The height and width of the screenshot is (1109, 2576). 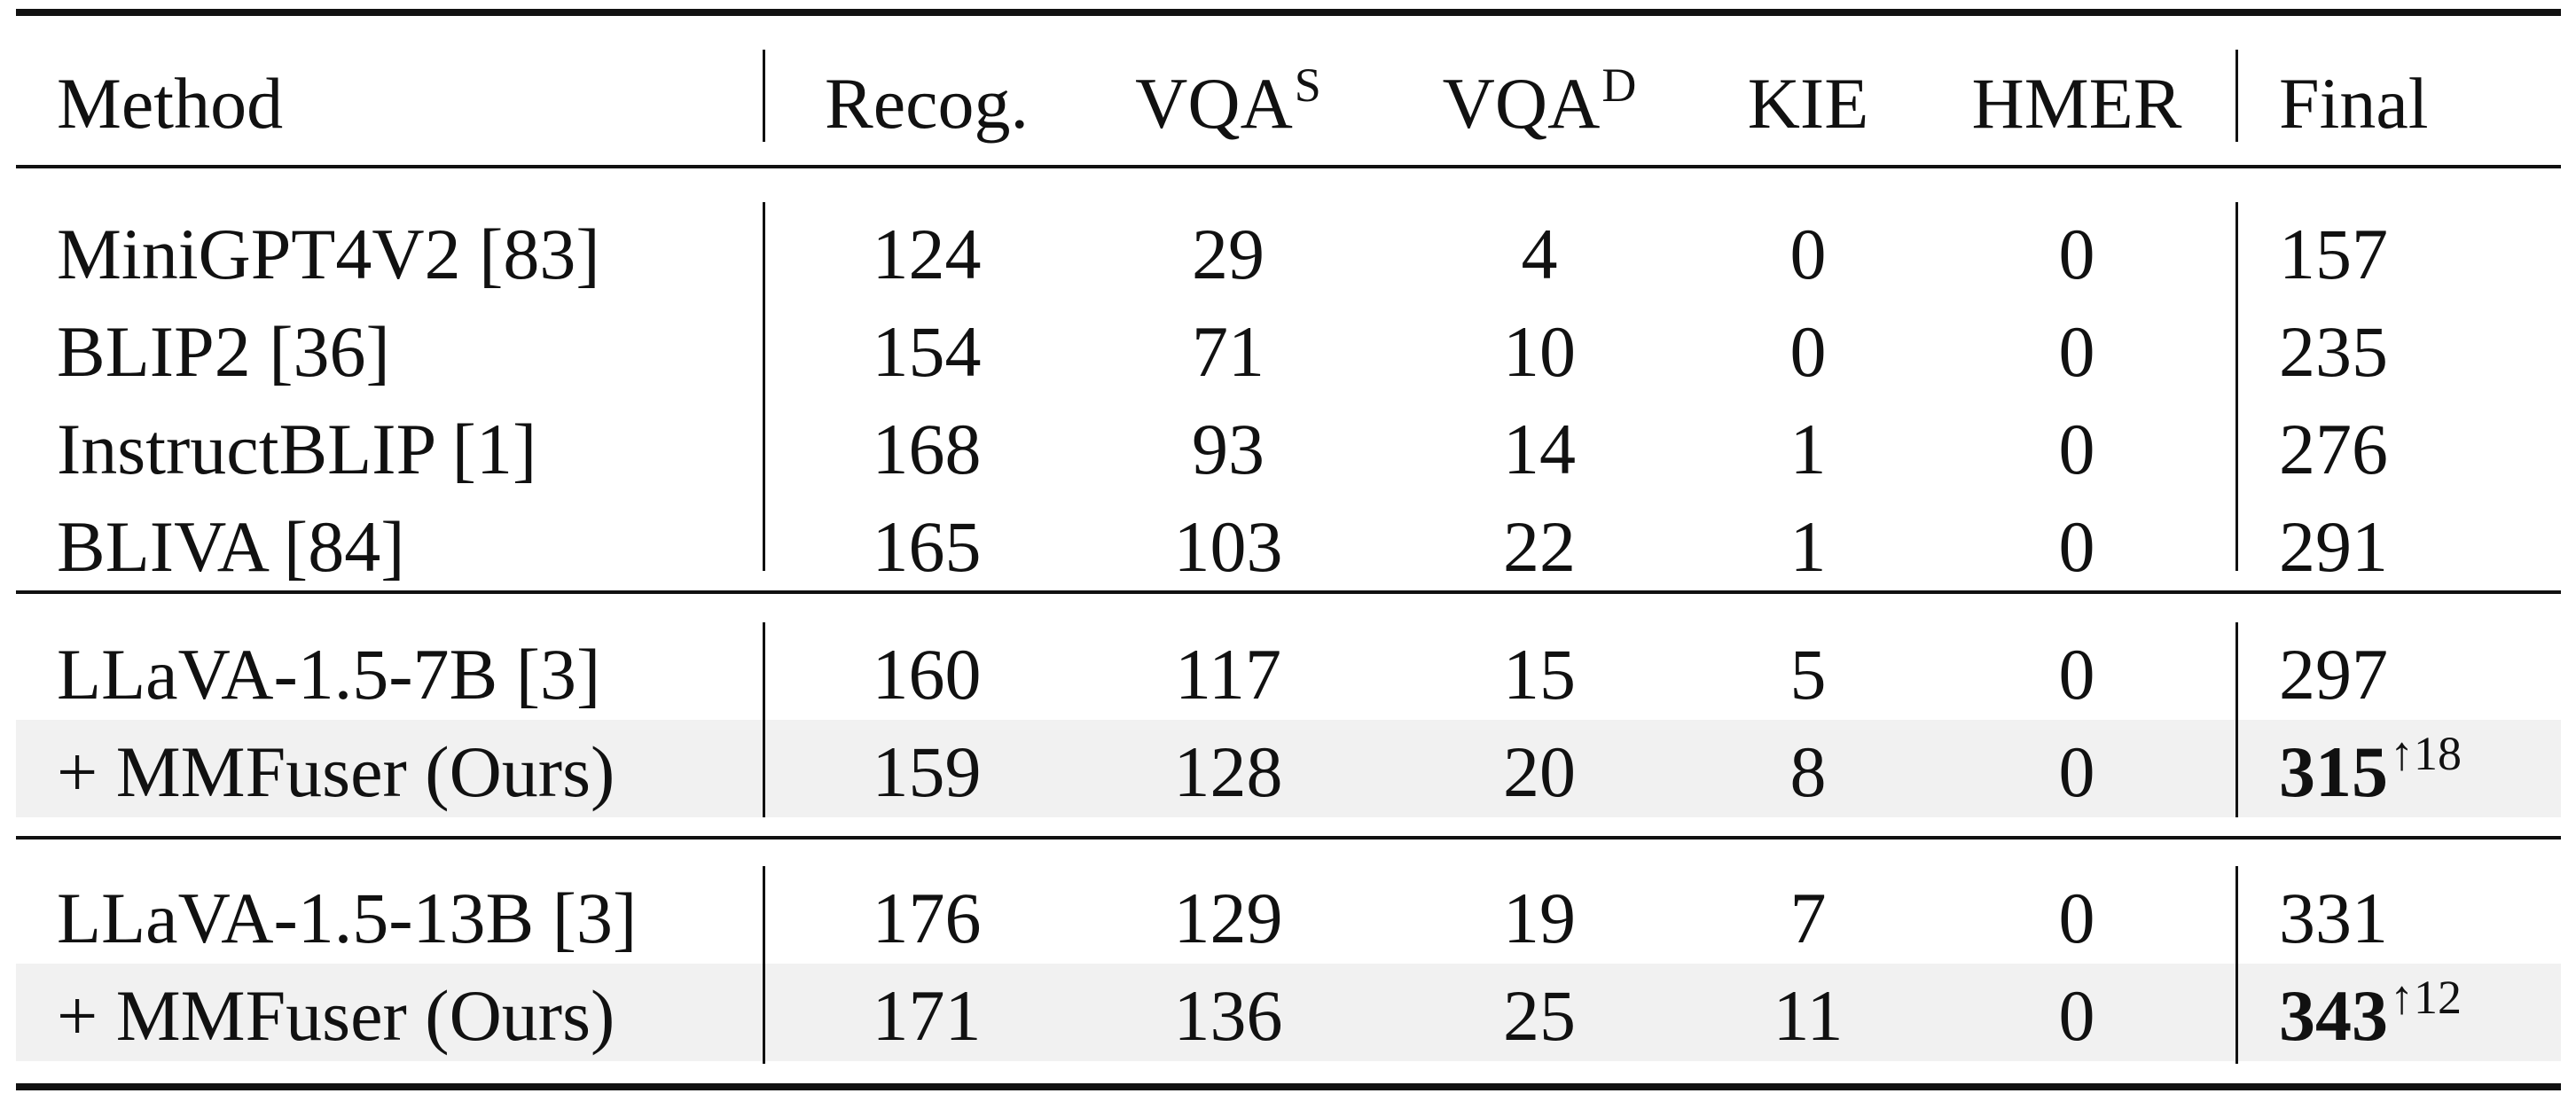 I want to click on column-header-recog: Recog., so click(x=927, y=103).